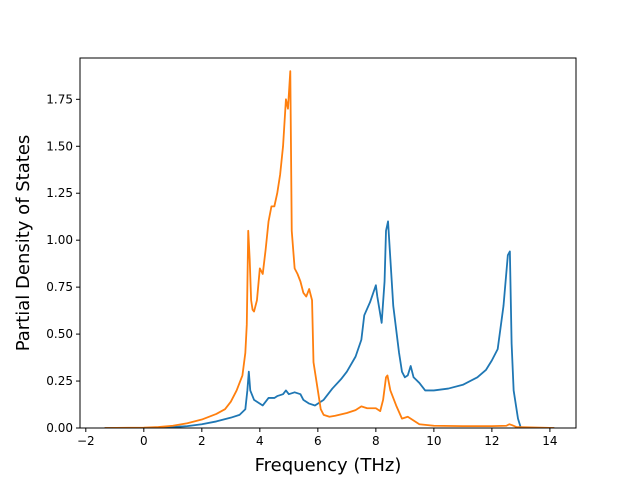 The width and height of the screenshot is (640, 480). I want to click on y-tick-label: 1.50, so click(59, 146).